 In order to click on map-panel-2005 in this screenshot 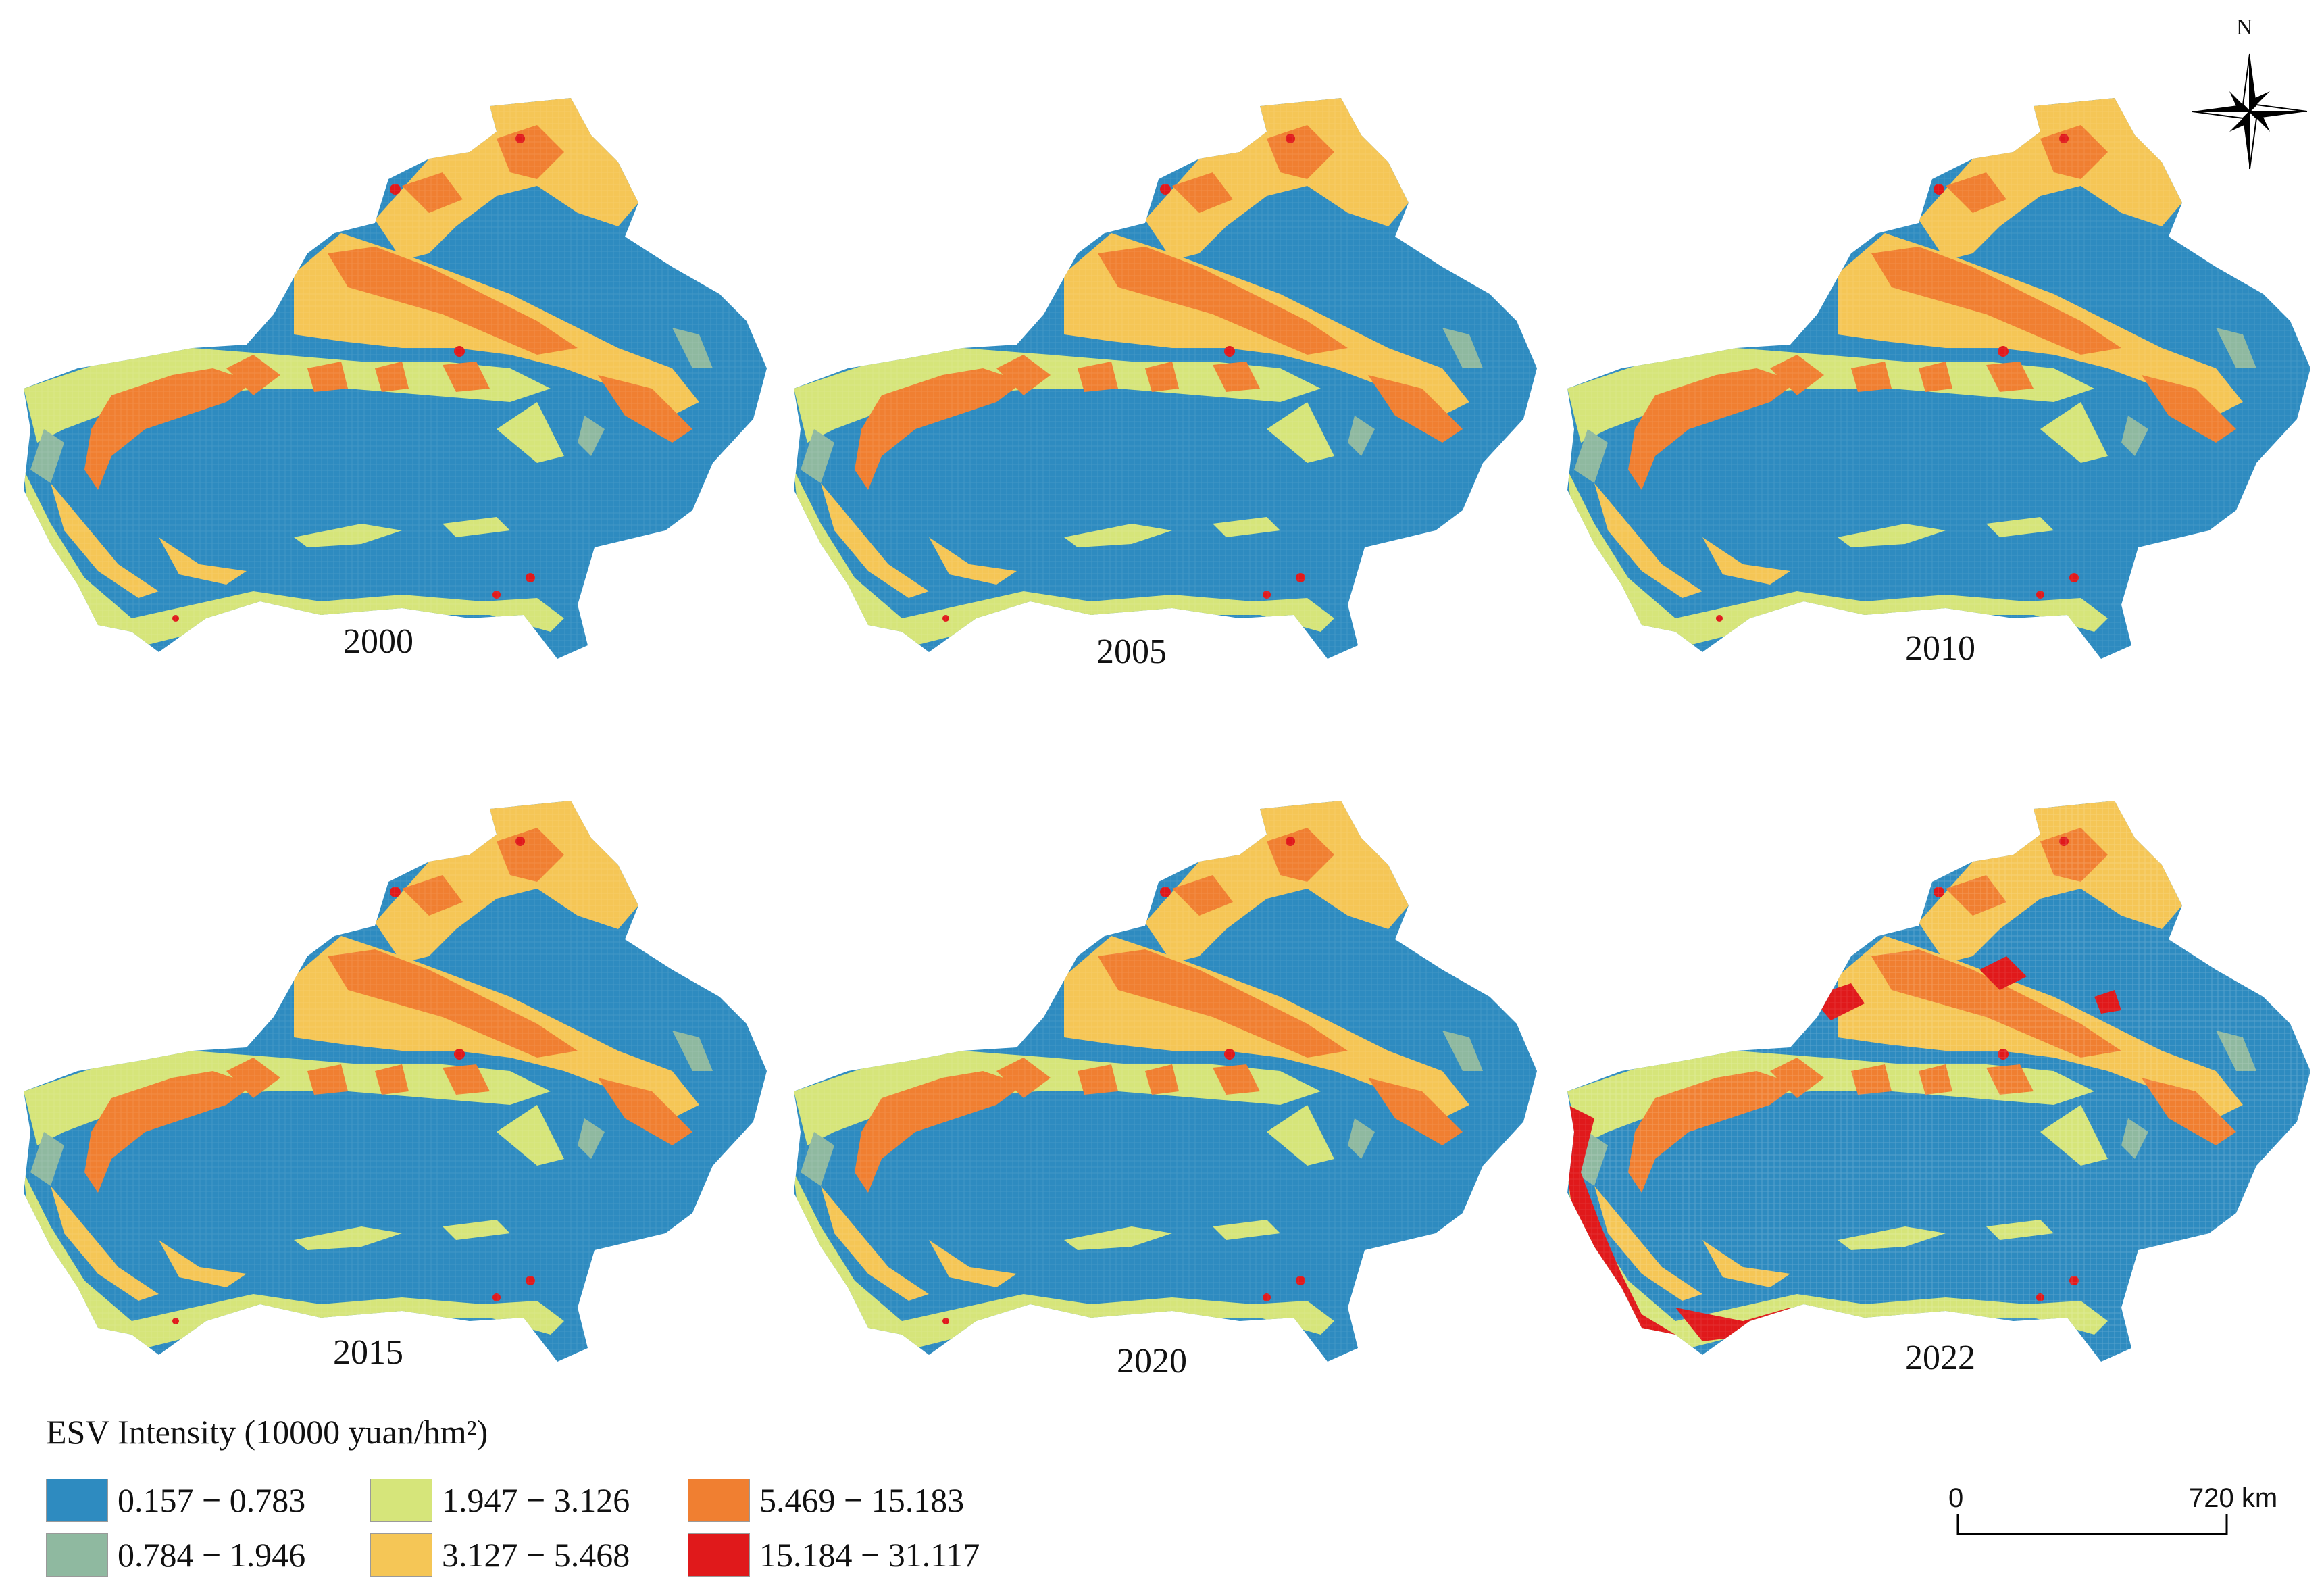, I will do `click(1165, 355)`.